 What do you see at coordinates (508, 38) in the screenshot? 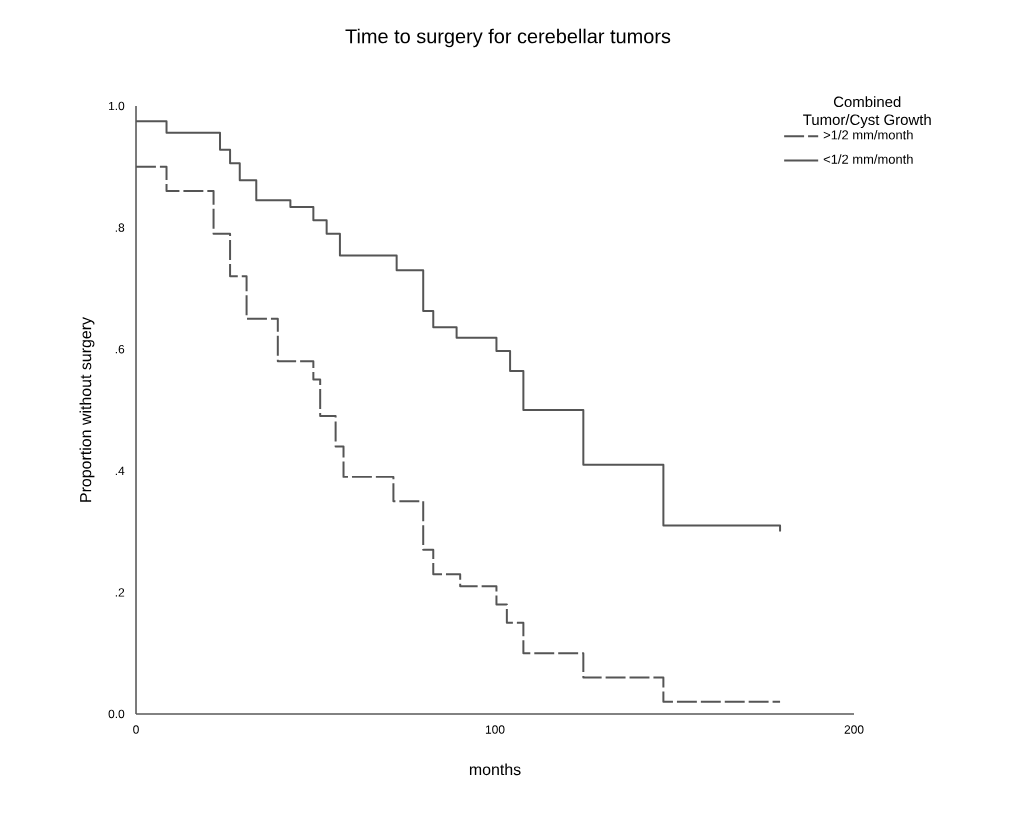
I see `chart-title: Time to surgery for cerebellar tumors` at bounding box center [508, 38].